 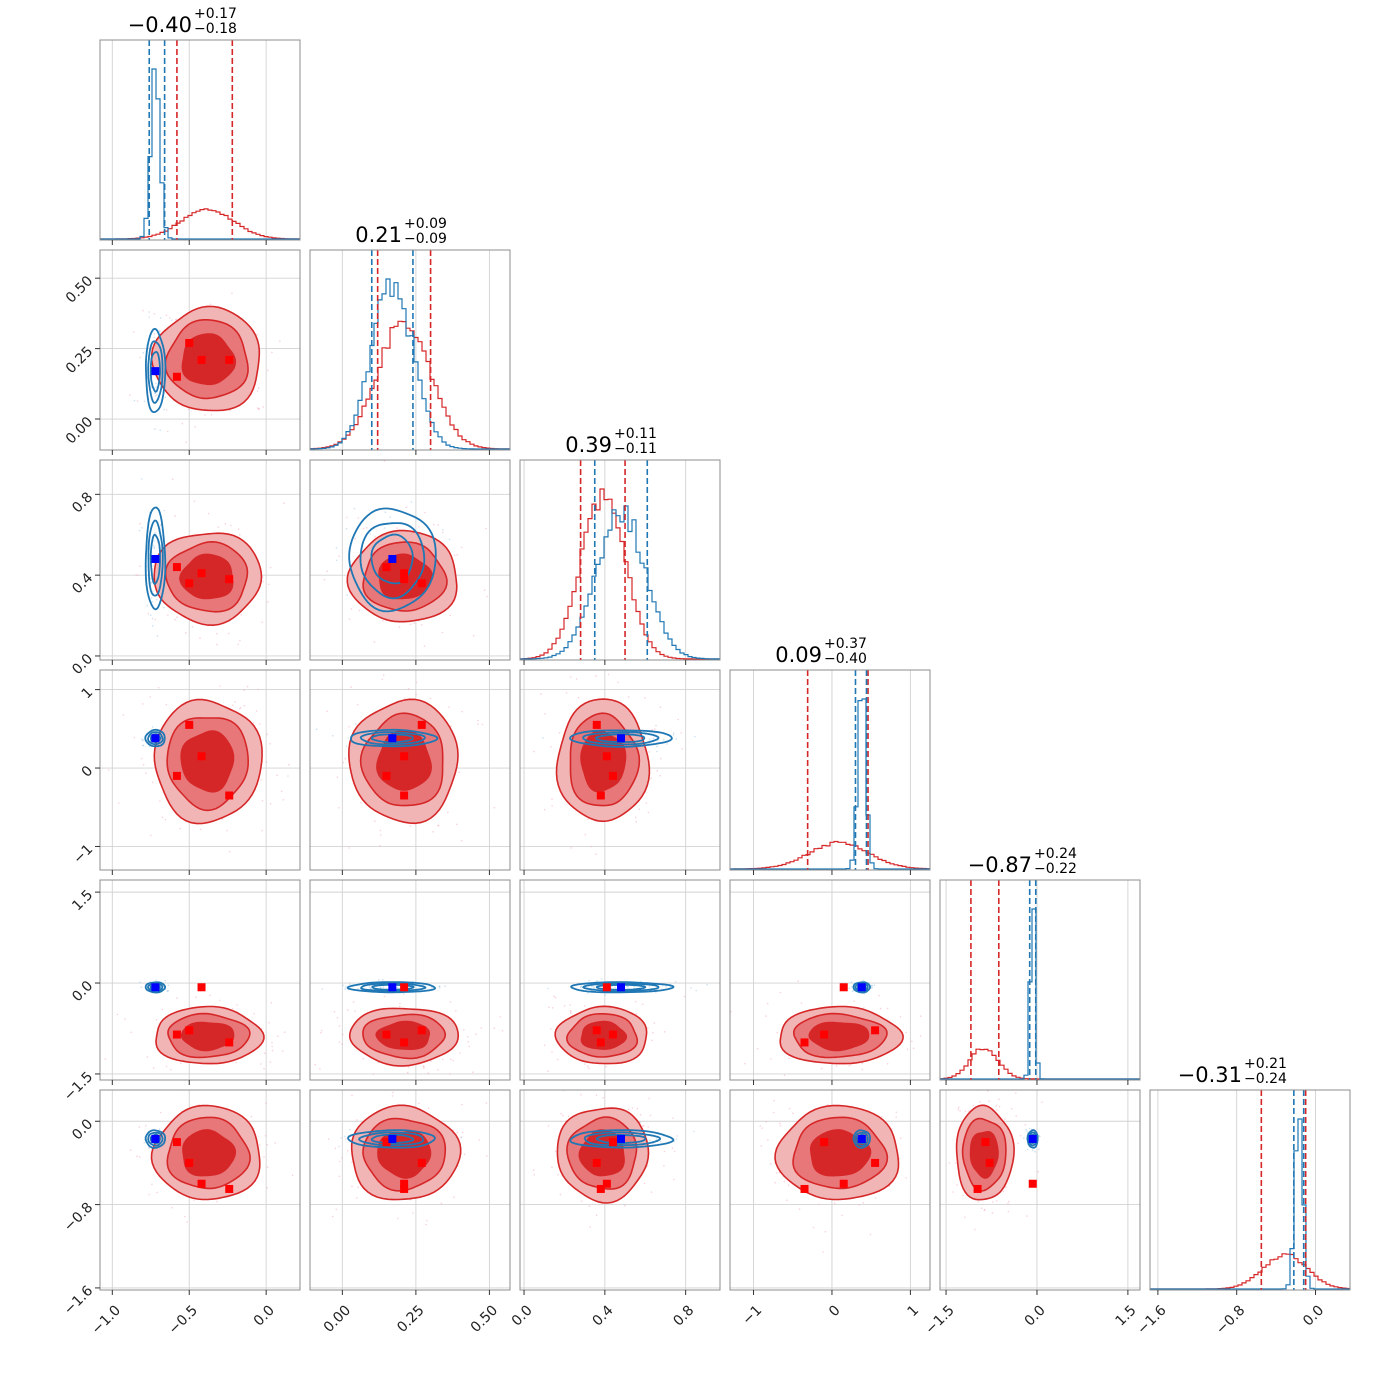 What do you see at coordinates (82, 502) in the screenshot?
I see `y-tick-label-2-2: 0.8` at bounding box center [82, 502].